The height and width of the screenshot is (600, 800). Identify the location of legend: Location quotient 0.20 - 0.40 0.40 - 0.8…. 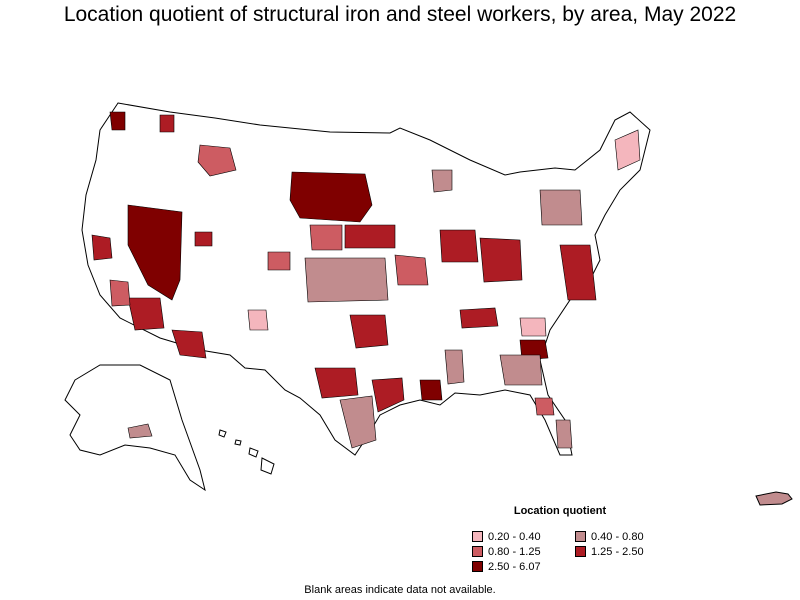
(572, 539).